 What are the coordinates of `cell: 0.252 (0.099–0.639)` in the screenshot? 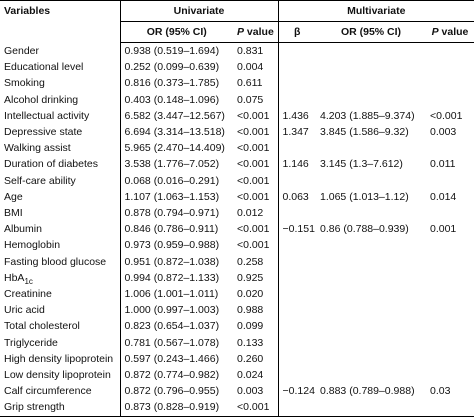 It's located at (172, 67).